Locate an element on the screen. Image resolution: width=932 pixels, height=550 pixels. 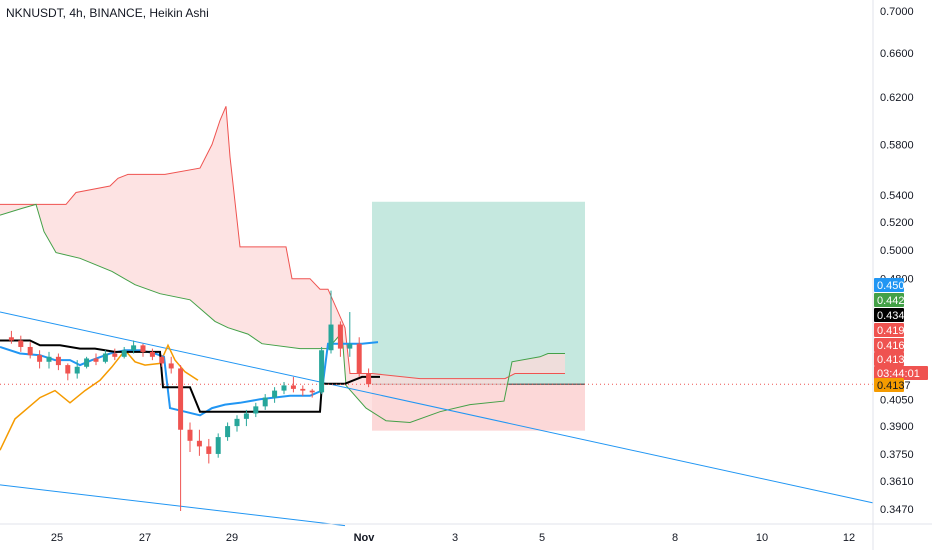
x-tick-label: 10 is located at coordinates (762, 538).